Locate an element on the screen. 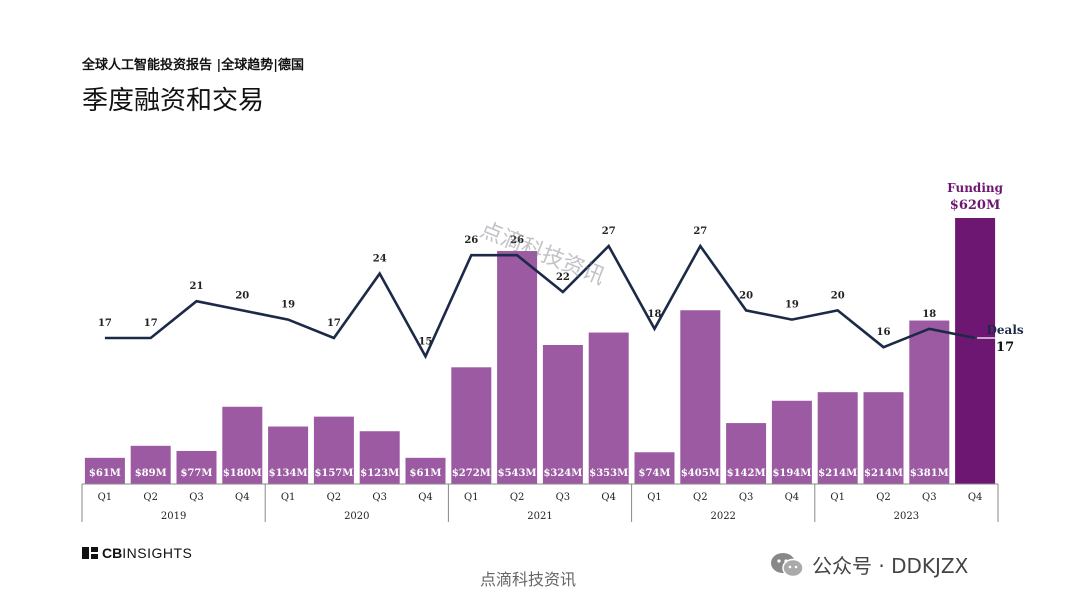 Image resolution: width=1080 pixels, height=608 pixels. brand-rest: INSIGHTS is located at coordinates (157, 553).